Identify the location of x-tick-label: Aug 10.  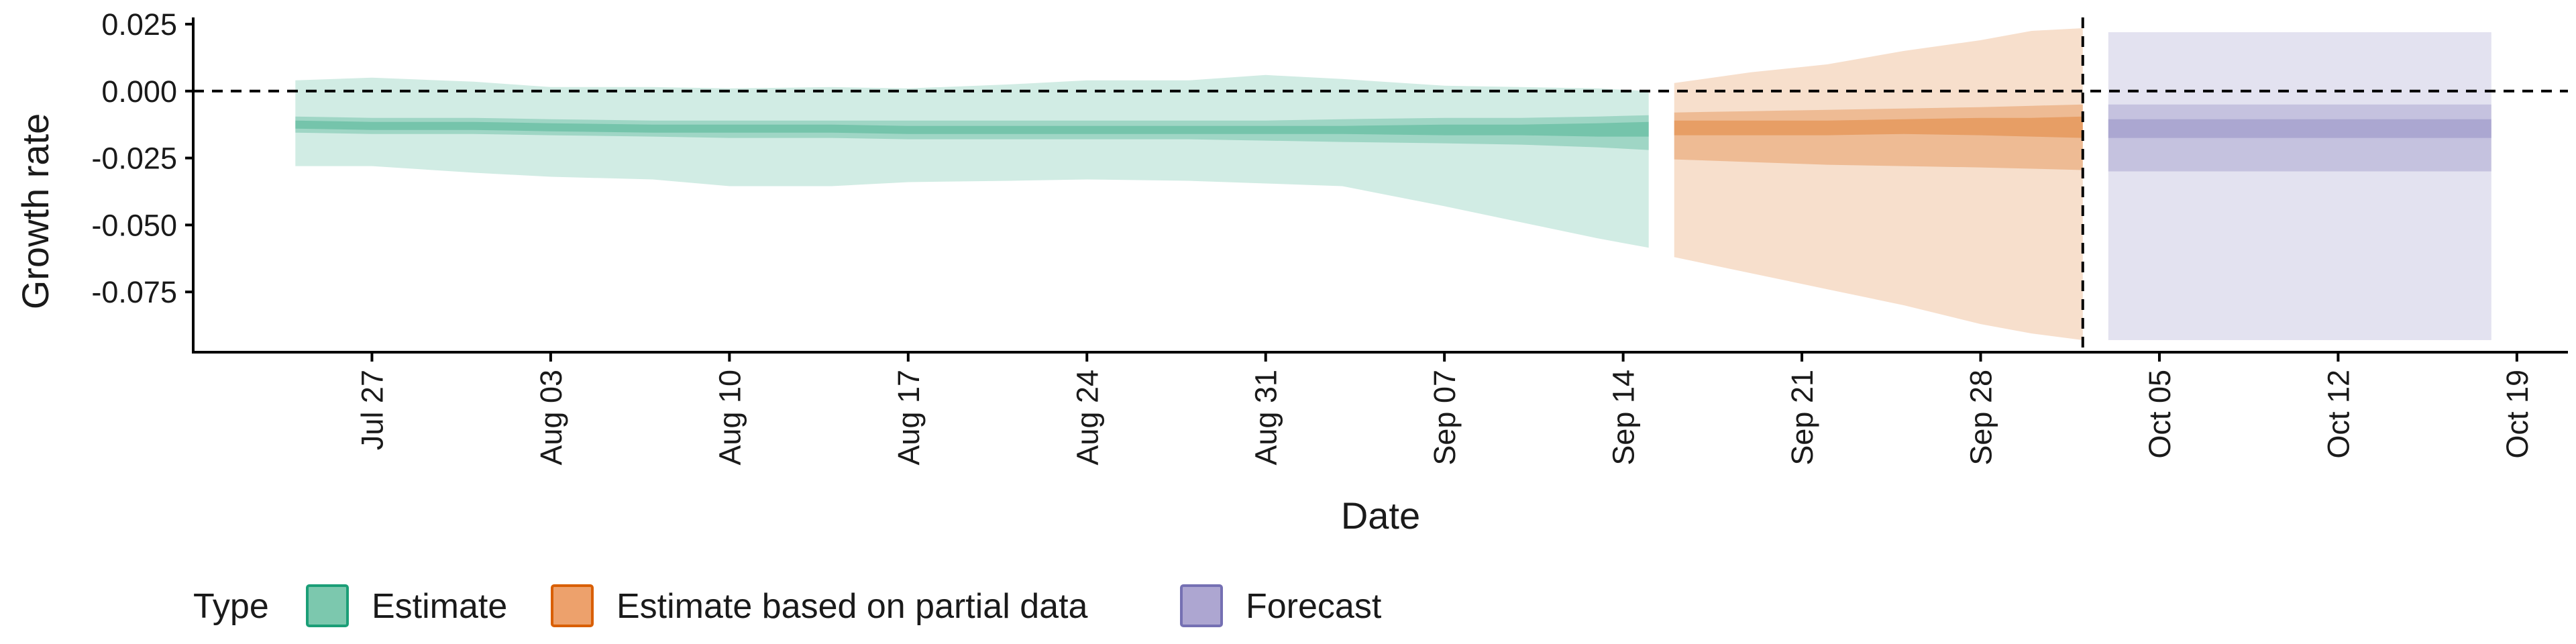
(729, 418).